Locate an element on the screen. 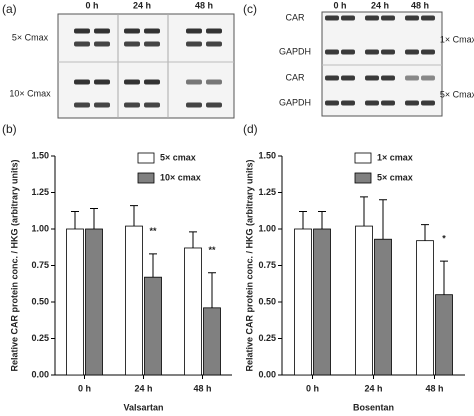  y-tick-label: 0.00 is located at coordinates (40, 374).